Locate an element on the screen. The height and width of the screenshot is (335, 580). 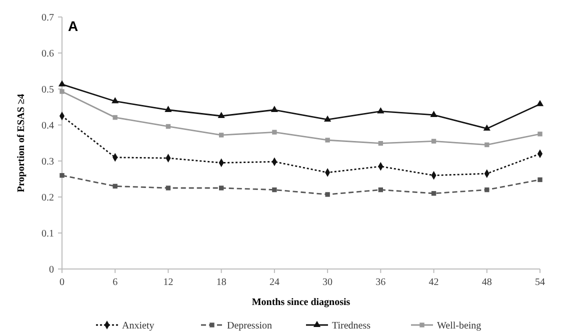
y-axis-title: Proportion of ESAS ≥4 is located at coordinates (21, 143).